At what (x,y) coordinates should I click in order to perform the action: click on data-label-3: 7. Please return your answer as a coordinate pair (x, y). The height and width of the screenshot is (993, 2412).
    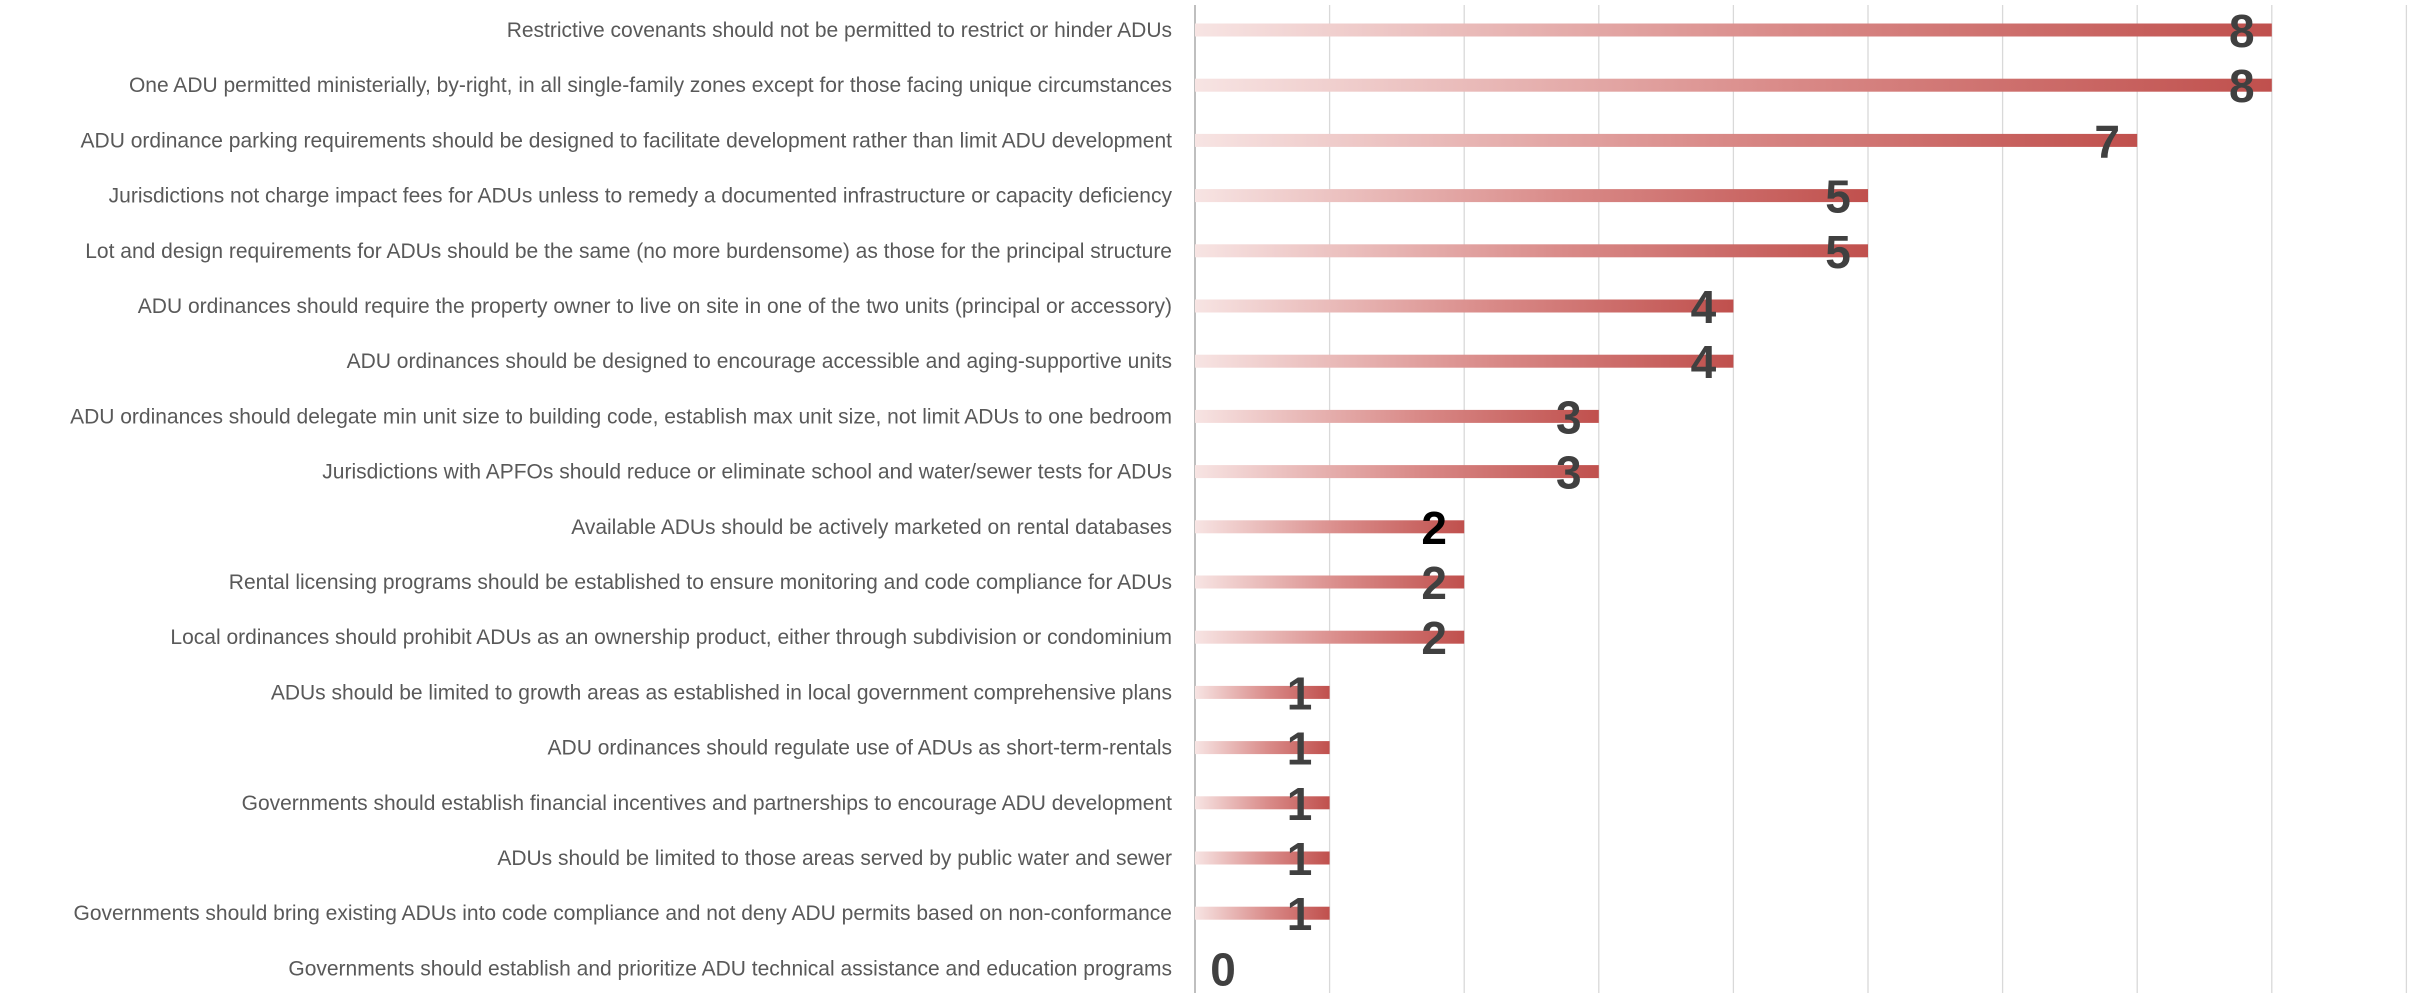
    Looking at the image, I should click on (2107, 141).